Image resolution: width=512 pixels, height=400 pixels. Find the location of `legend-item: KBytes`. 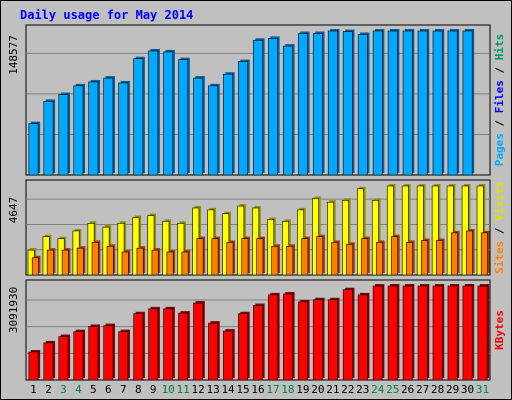

legend-item: KBytes is located at coordinates (499, 330).